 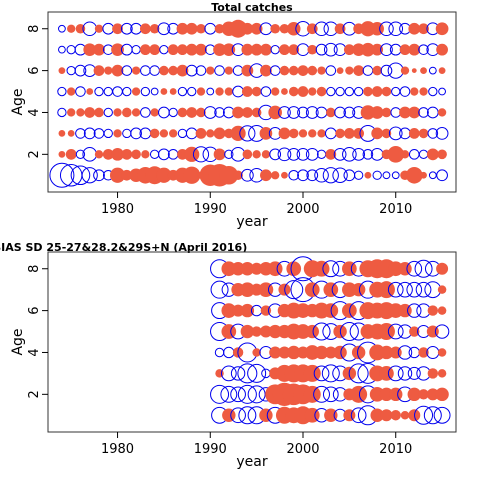 I want to click on panel-title: Total catches, so click(x=252, y=7).